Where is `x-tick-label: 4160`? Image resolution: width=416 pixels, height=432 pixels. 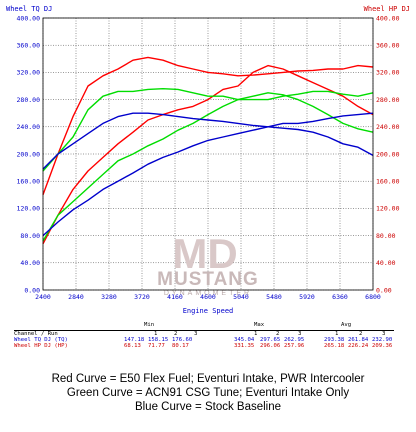
x-tick-label: 4160 is located at coordinates (175, 297).